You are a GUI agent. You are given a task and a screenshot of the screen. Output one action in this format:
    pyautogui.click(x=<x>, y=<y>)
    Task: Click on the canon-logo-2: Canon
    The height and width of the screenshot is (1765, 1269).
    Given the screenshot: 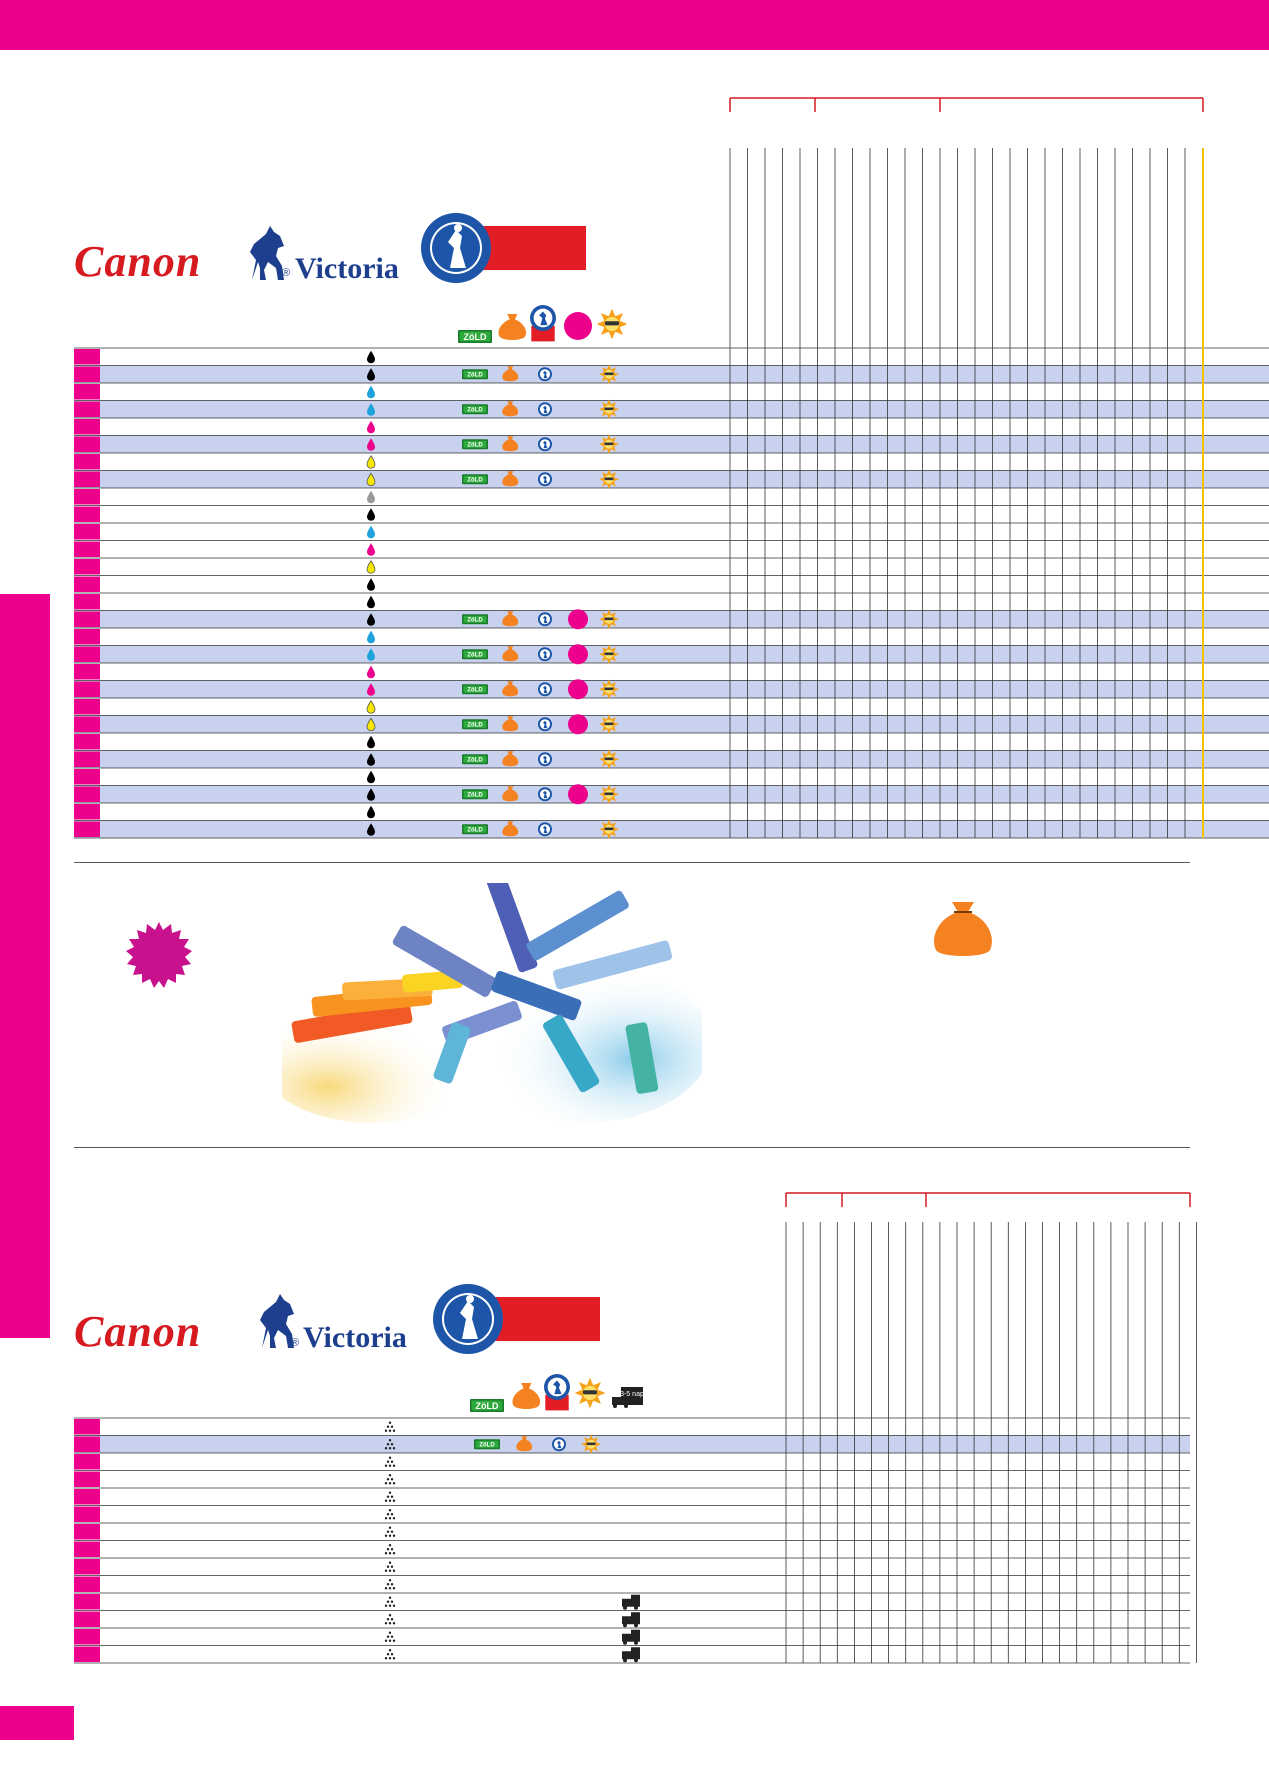 What is the action you would take?
    pyautogui.click(x=138, y=1331)
    